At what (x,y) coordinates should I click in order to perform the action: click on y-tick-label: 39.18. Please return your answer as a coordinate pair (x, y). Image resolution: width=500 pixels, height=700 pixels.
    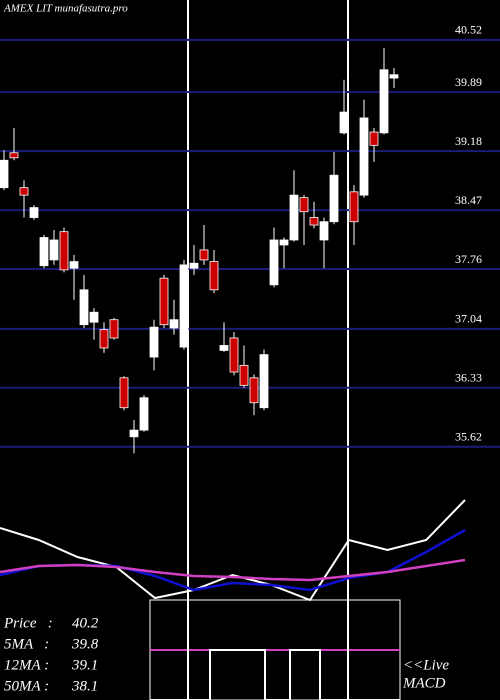
    Looking at the image, I should click on (468, 141).